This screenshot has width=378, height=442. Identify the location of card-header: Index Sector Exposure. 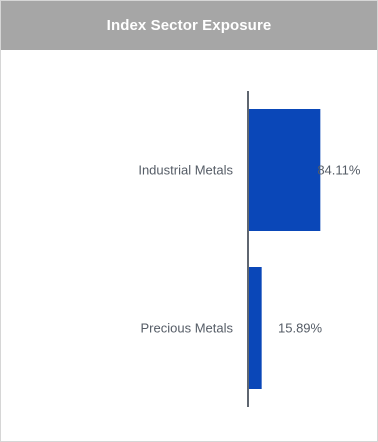
(189, 25).